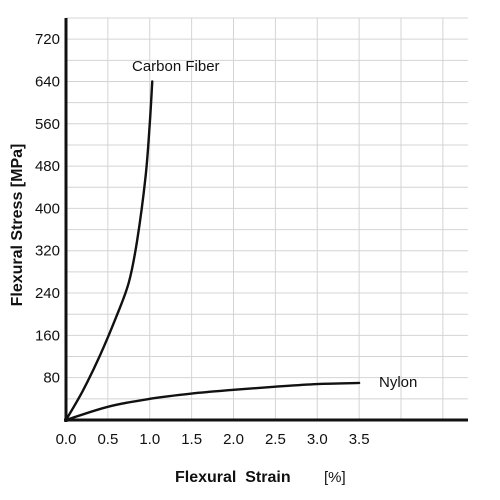 The image size is (500, 500). Describe the element at coordinates (109, 251) in the screenshot. I see `series-line-carbon-fiber` at that location.